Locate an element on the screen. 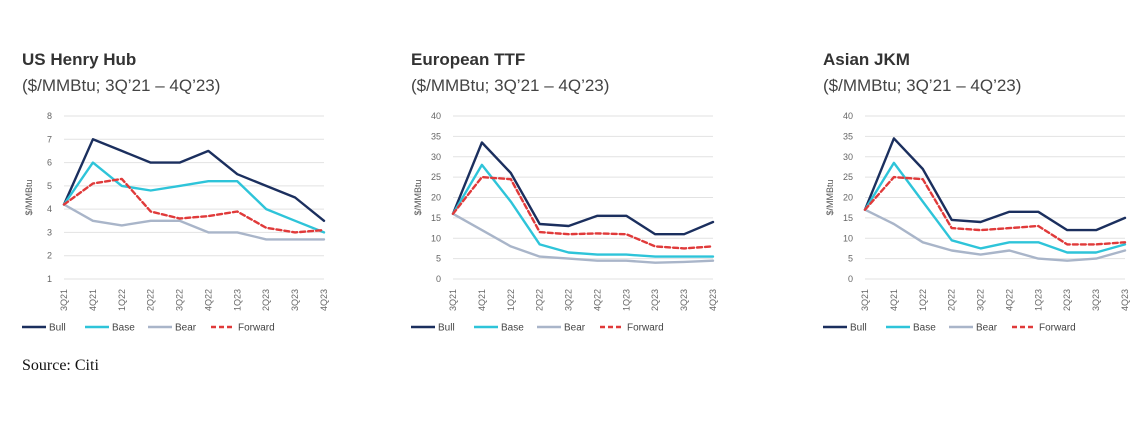 The image size is (1144, 433). chart-title: European TTF is located at coordinates (468, 59).